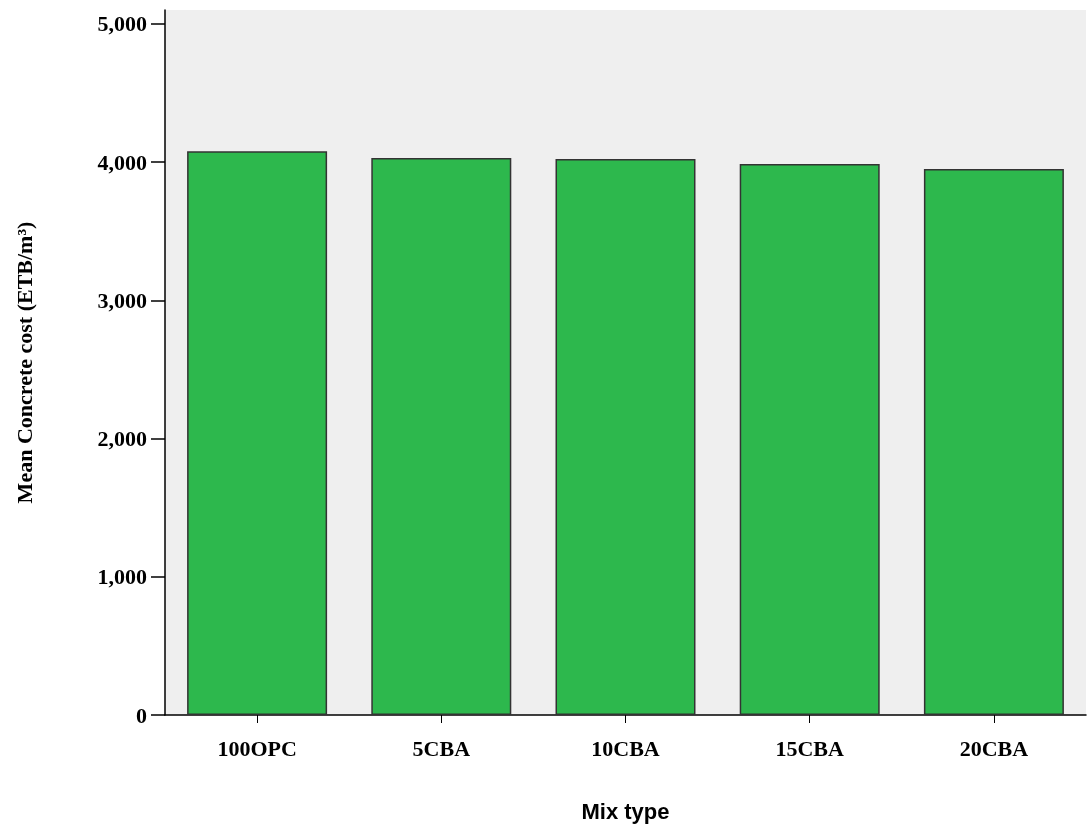 Image resolution: width=1087 pixels, height=836 pixels. Describe the element at coordinates (441, 748) in the screenshot. I see `x-tick-label: 5CBA` at that location.